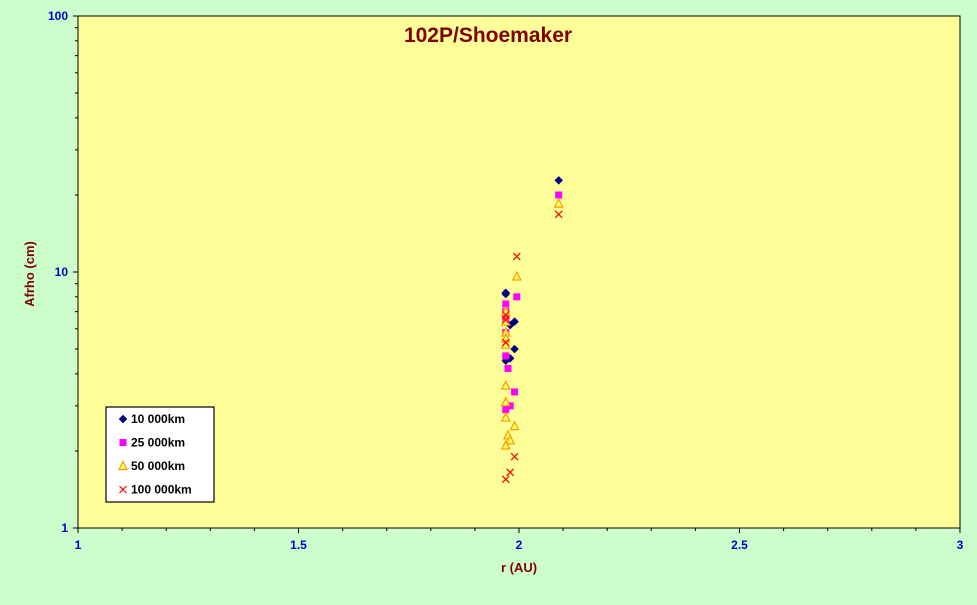  I want to click on legend-box, so click(160, 454).